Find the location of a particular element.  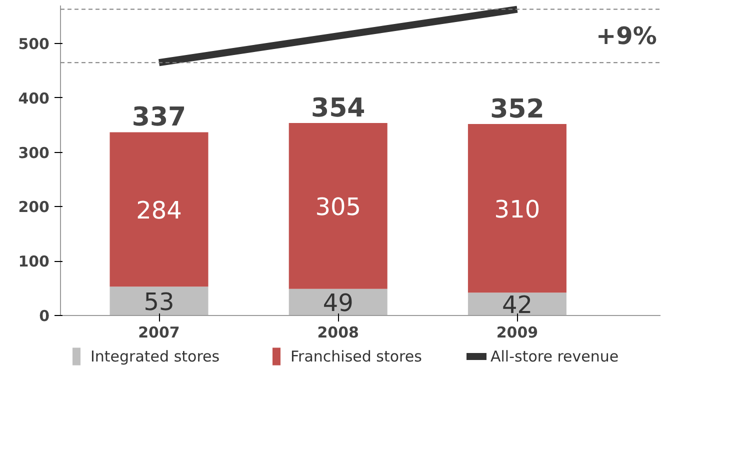

total-label: 352 is located at coordinates (517, 109).